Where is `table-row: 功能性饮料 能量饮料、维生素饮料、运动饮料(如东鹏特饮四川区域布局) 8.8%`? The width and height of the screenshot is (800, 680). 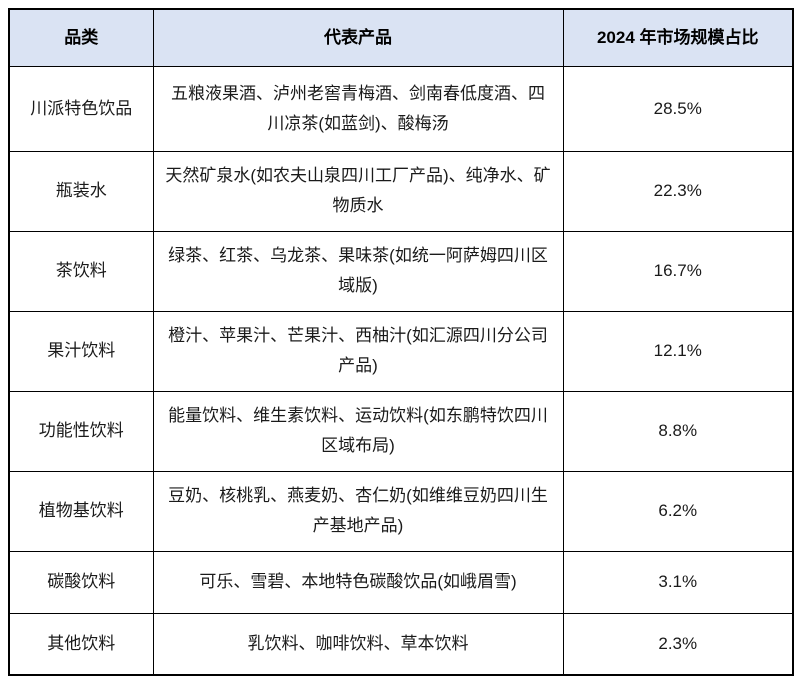 table-row: 功能性饮料 能量饮料、维生素饮料、运动饮料(如东鹏特饮四川区域布局) 8.8% is located at coordinates (401, 431).